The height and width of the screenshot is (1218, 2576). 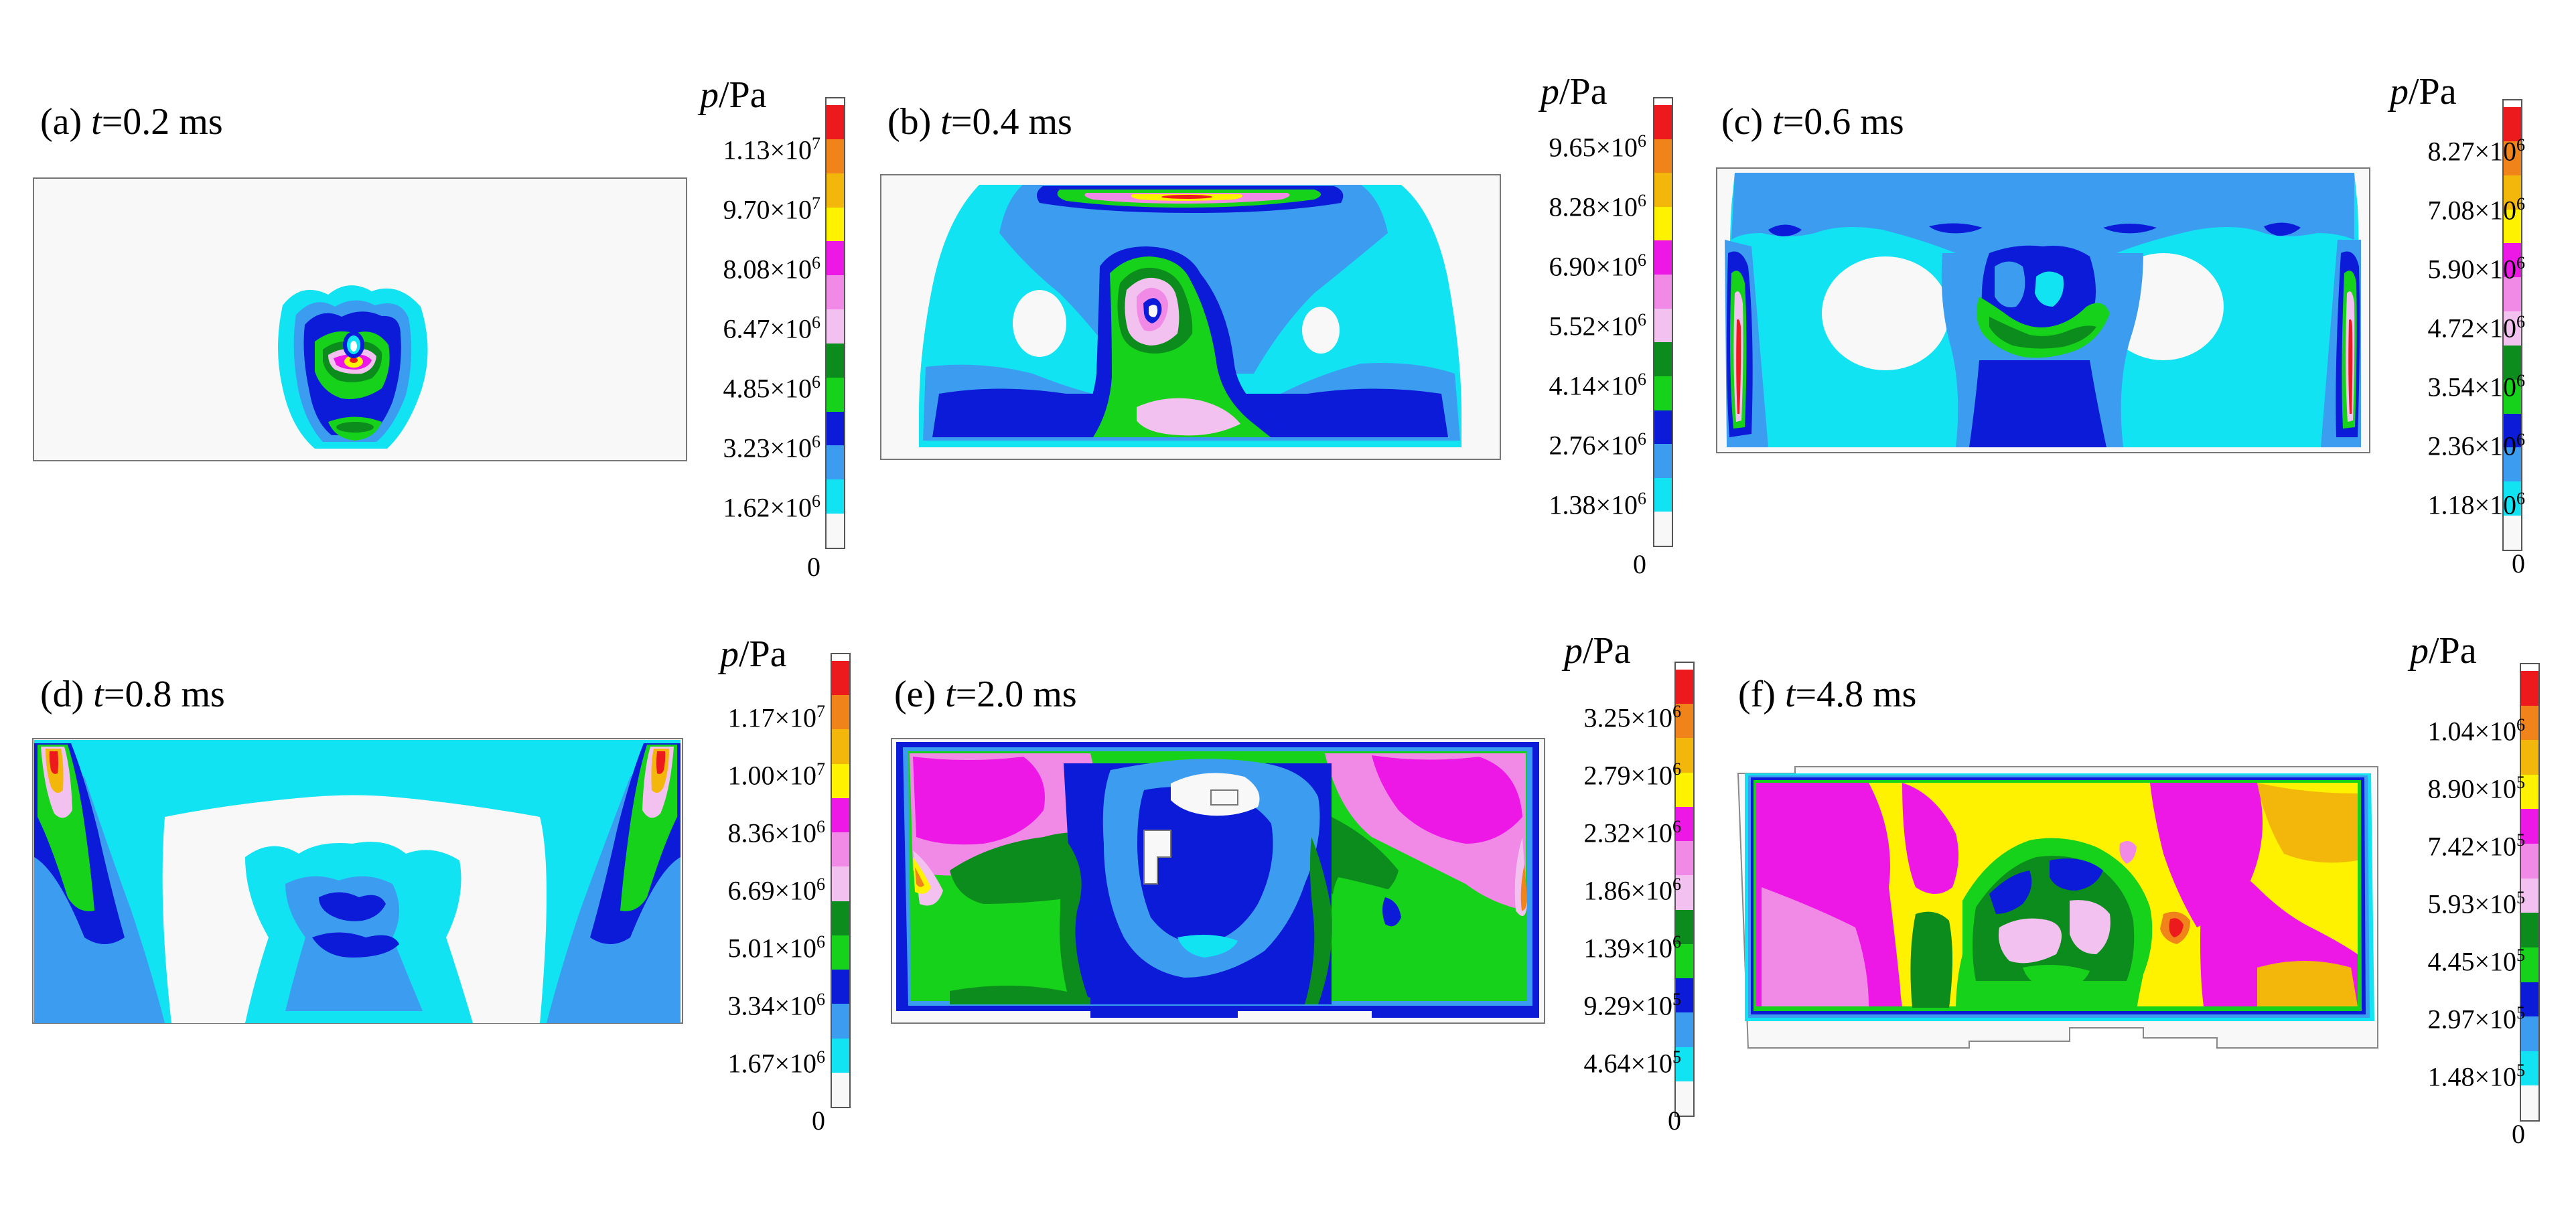 What do you see at coordinates (2476, 788) in the screenshot?
I see `colorbar-tick-label: 8.90×105` at bounding box center [2476, 788].